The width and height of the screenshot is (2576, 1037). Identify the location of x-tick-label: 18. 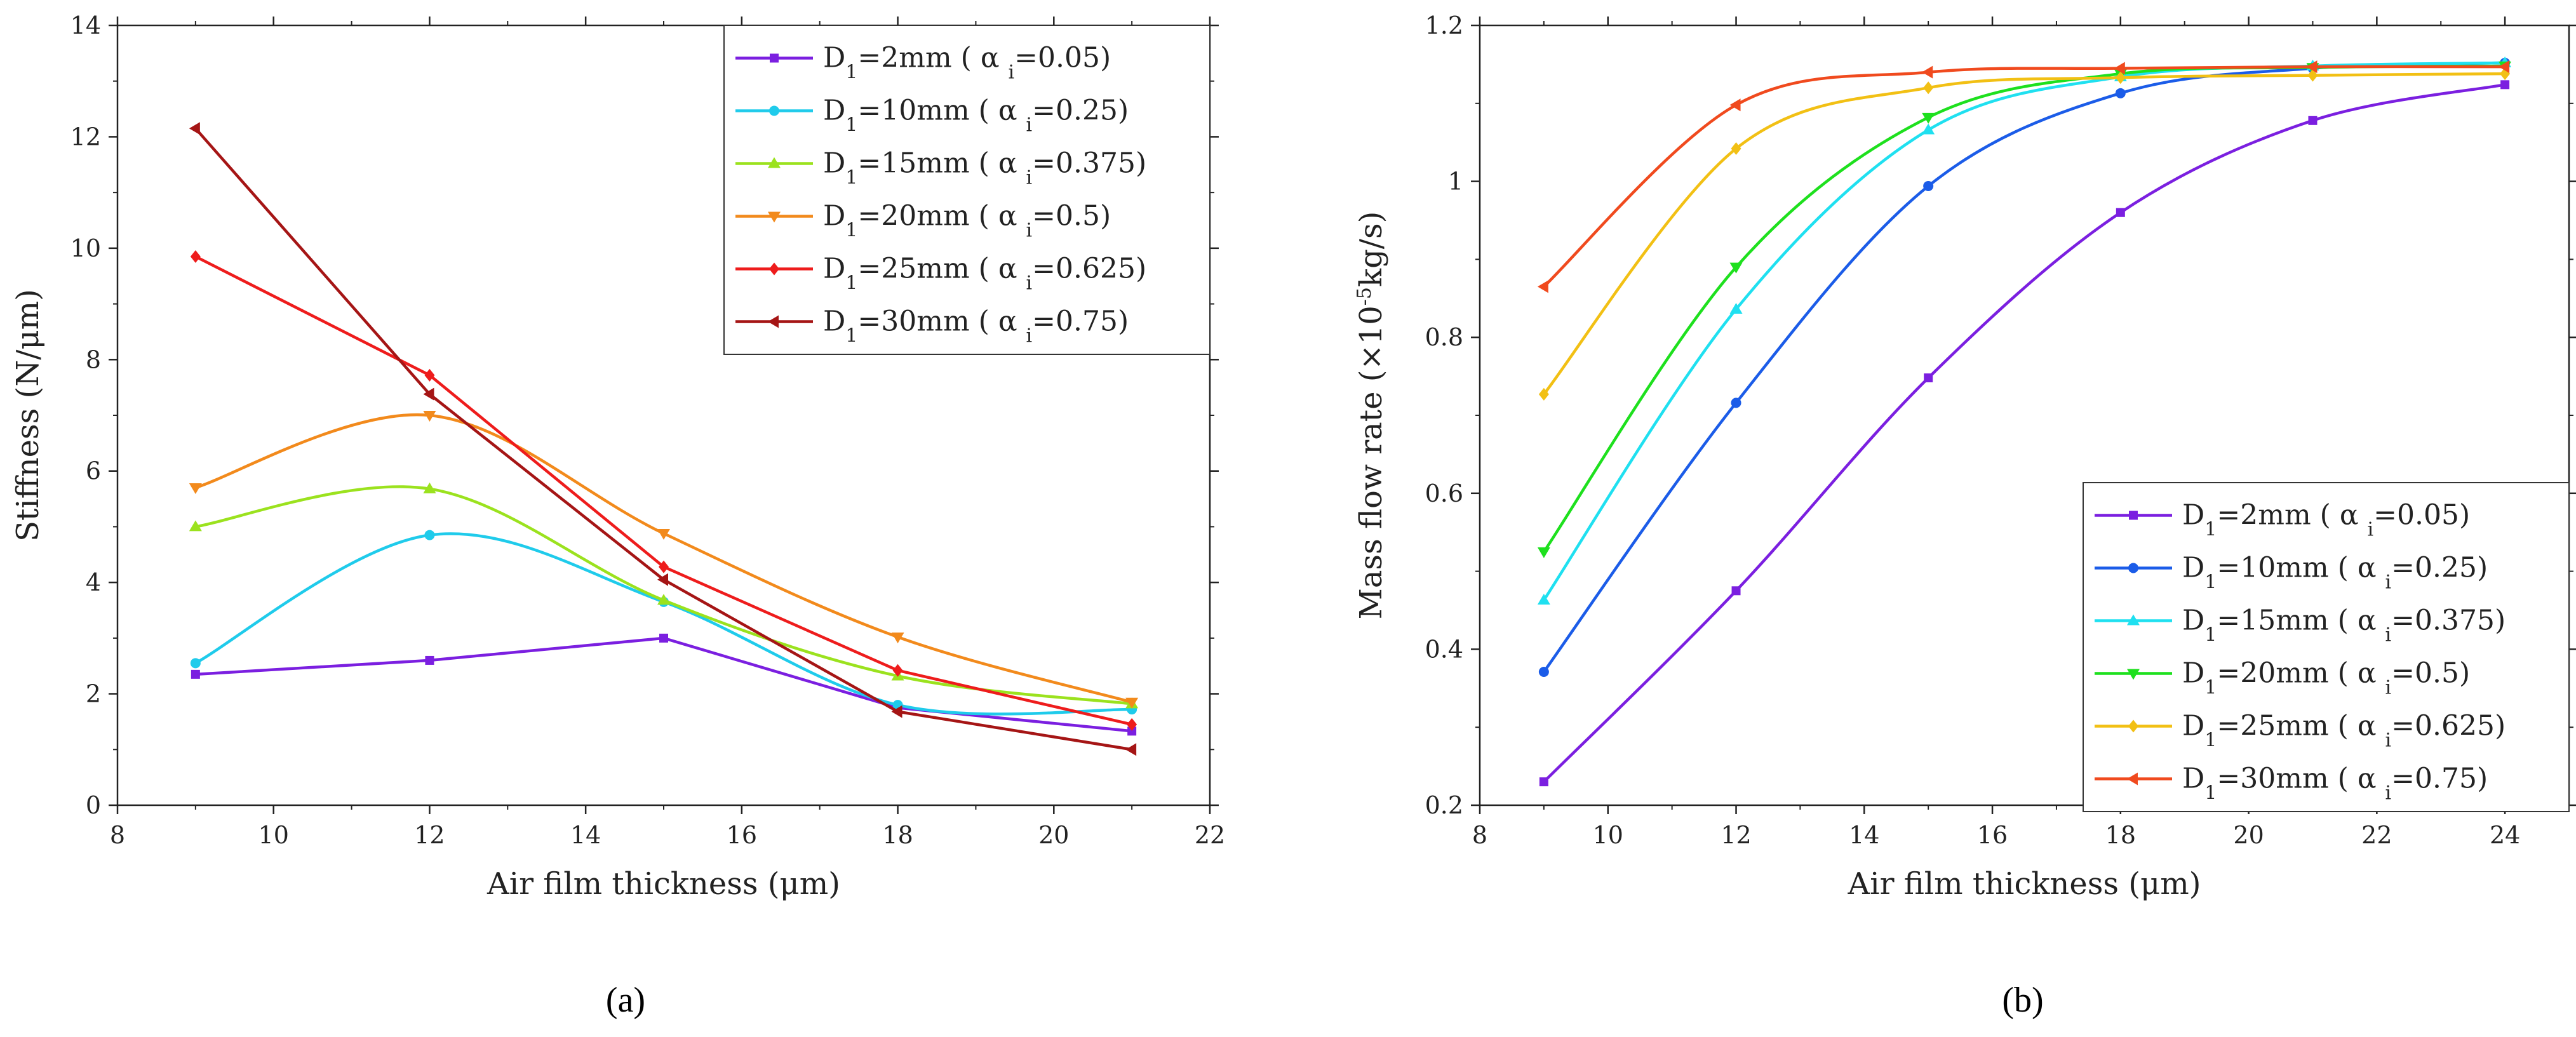
(2120, 835).